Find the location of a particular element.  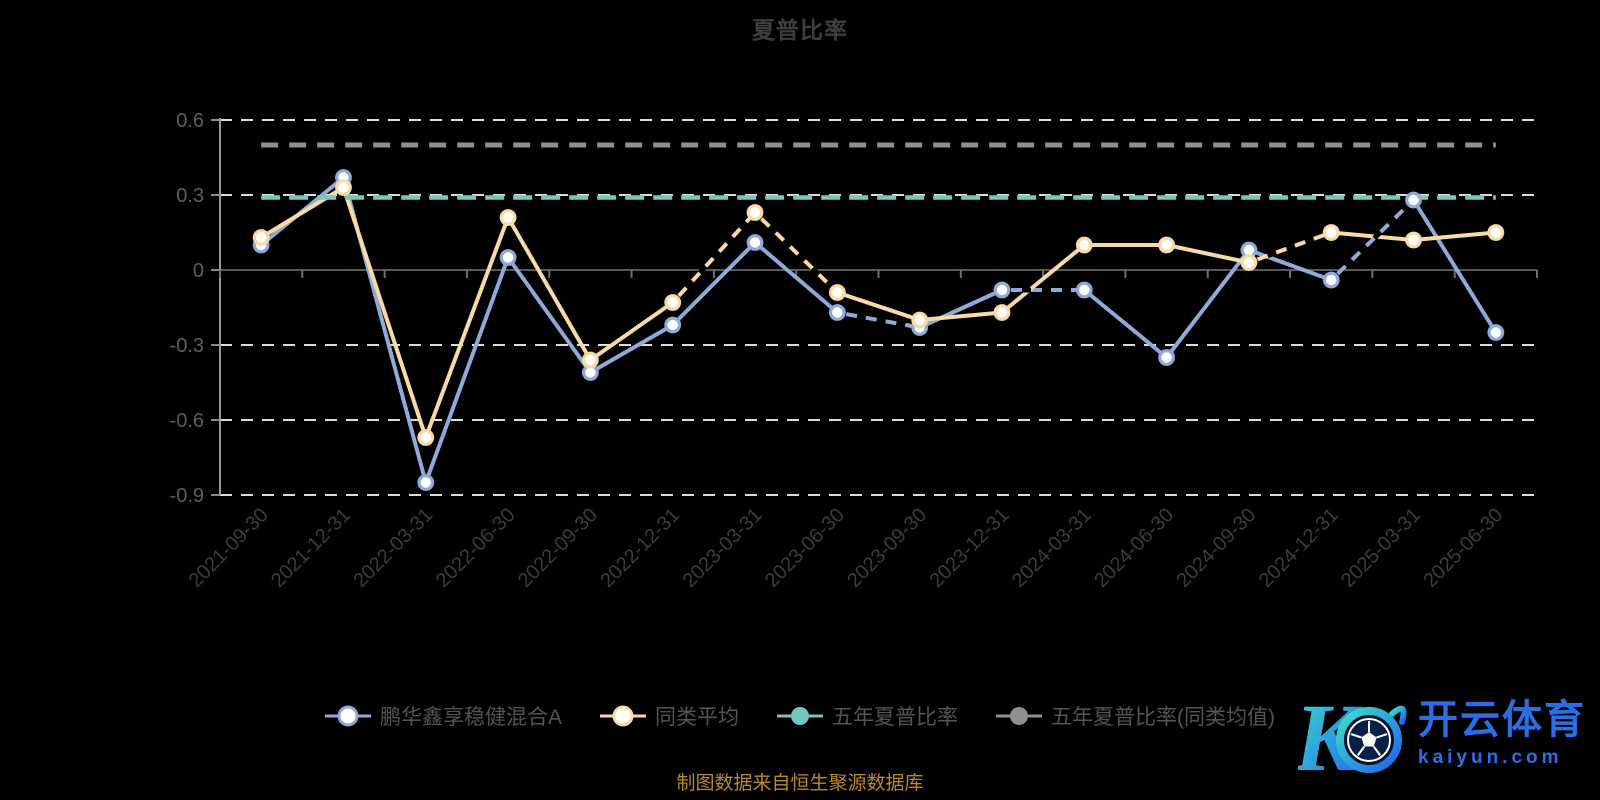

x-axis-label: 2022-06-30 is located at coordinates (476, 548).